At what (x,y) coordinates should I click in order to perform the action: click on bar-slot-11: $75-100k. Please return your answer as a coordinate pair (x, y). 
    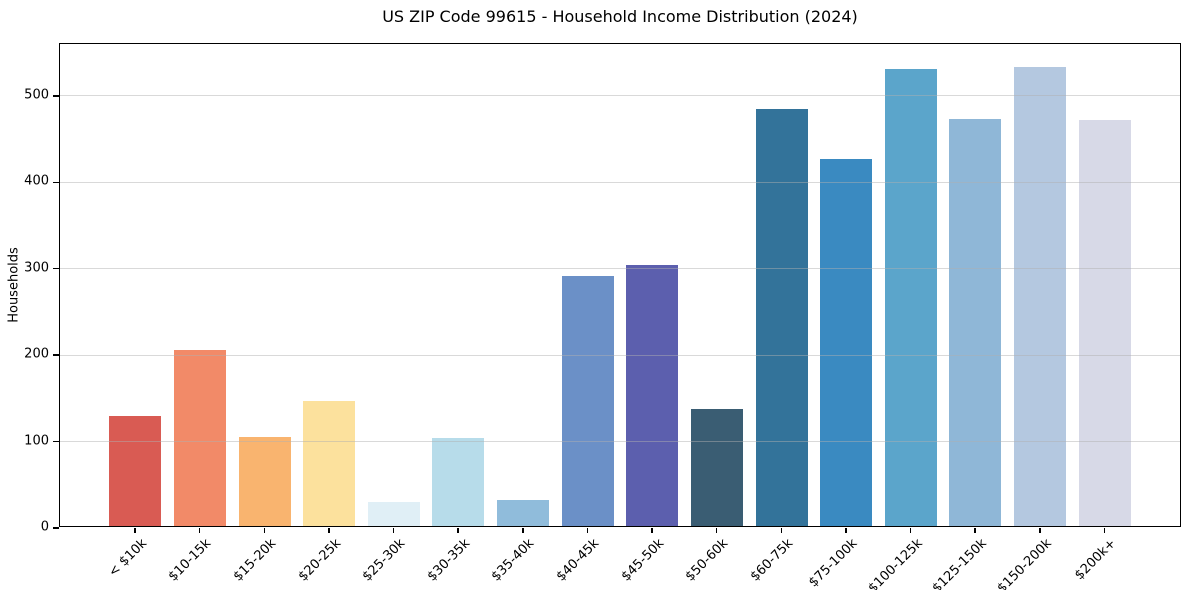
    Looking at the image, I should click on (842, 317).